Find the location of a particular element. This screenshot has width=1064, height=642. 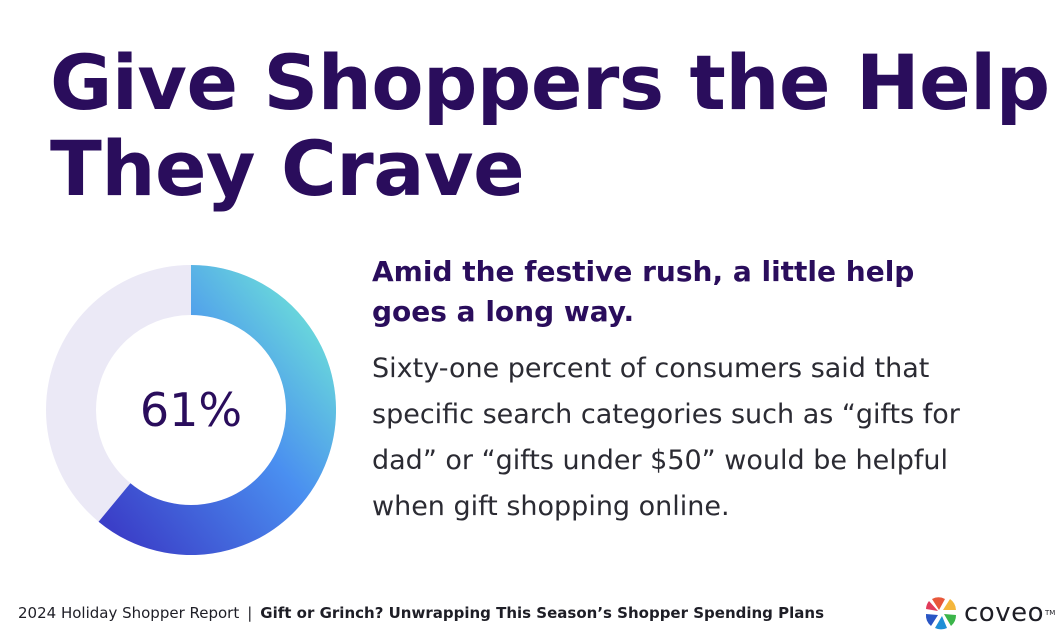

trademark-symbol: TM is located at coordinates (1050, 613).